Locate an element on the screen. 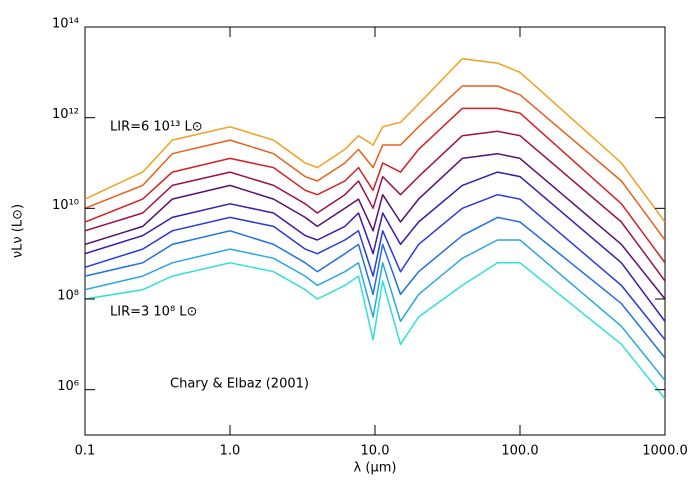 Image resolution: width=692 pixels, height=490 pixels. annotation: LIR=3 10⁸ L⊙ is located at coordinates (153, 312).